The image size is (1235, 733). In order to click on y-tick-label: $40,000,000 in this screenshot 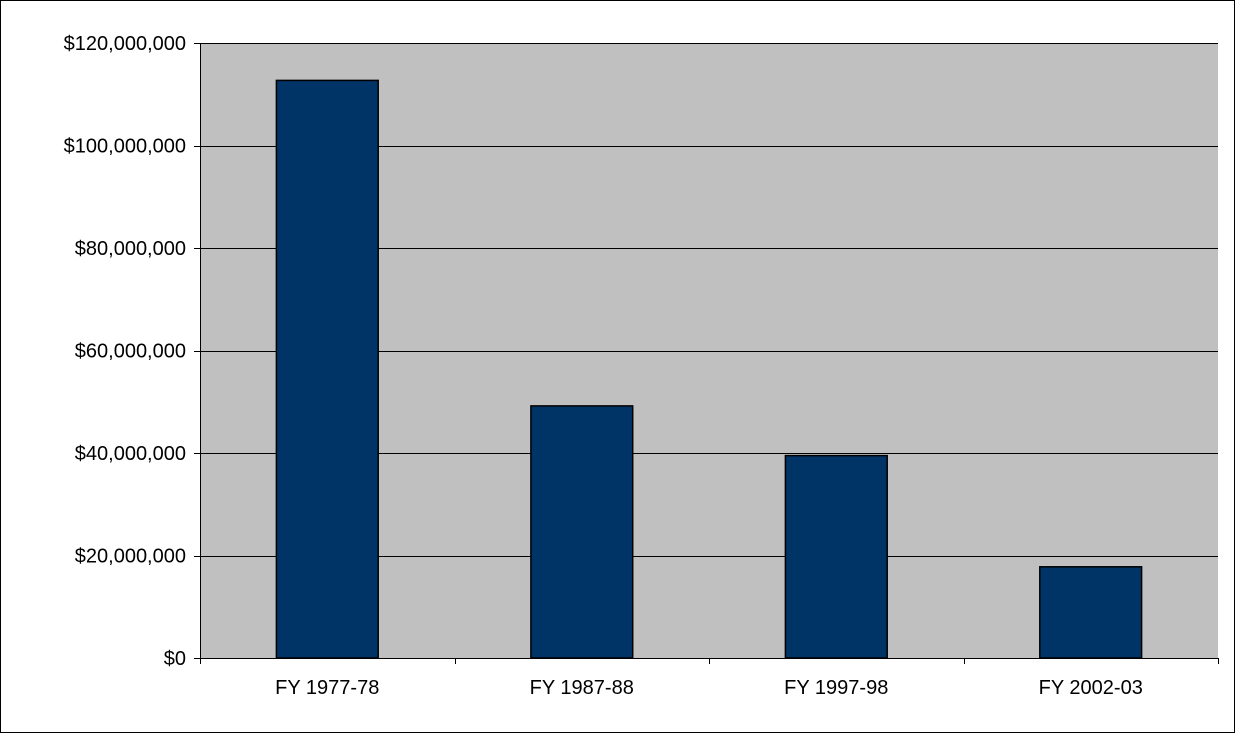, I will do `click(130, 454)`.